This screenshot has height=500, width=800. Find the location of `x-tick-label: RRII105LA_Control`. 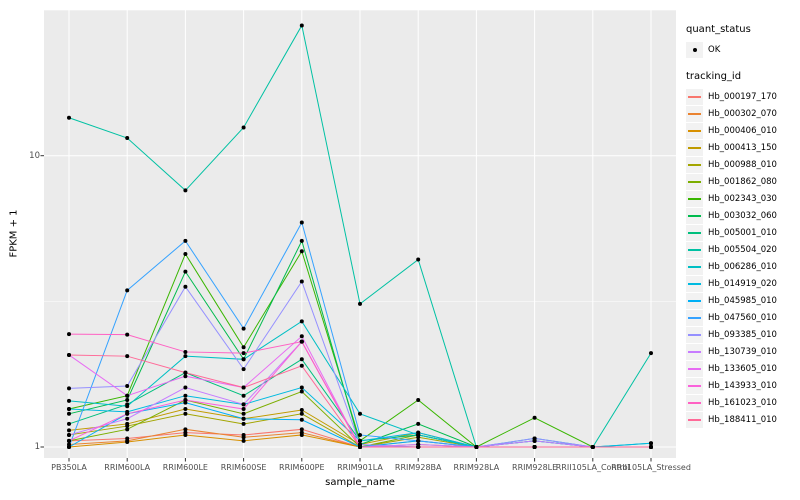

x-tick-label: RRII105LA_Control is located at coordinates (592, 467).